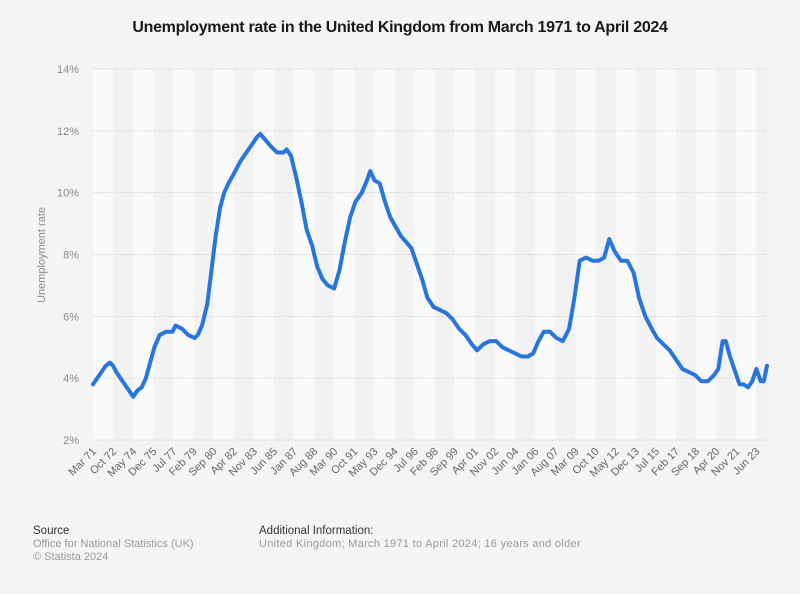 The height and width of the screenshot is (594, 800). I want to click on source-heading: Source, so click(51, 531).